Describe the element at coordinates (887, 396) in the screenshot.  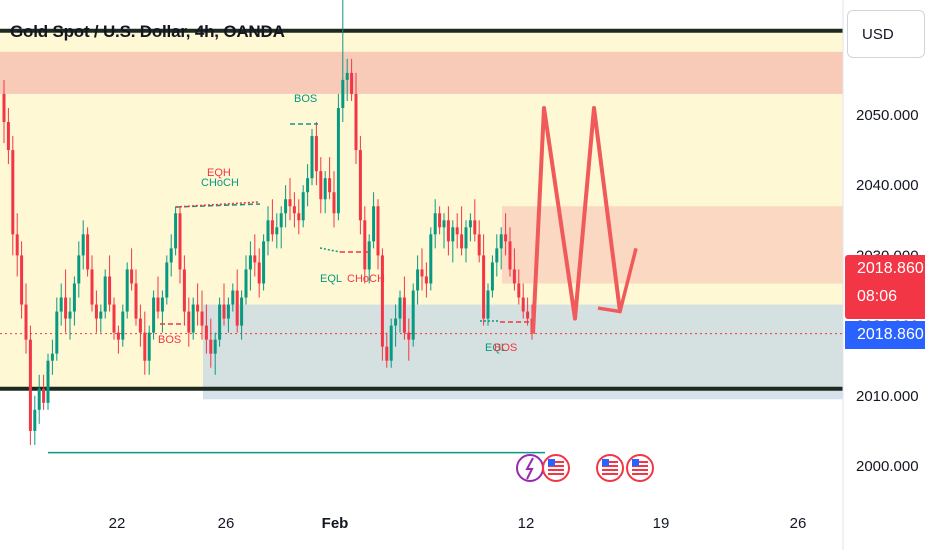
I see `price-axis-tick: 2010.000` at that location.